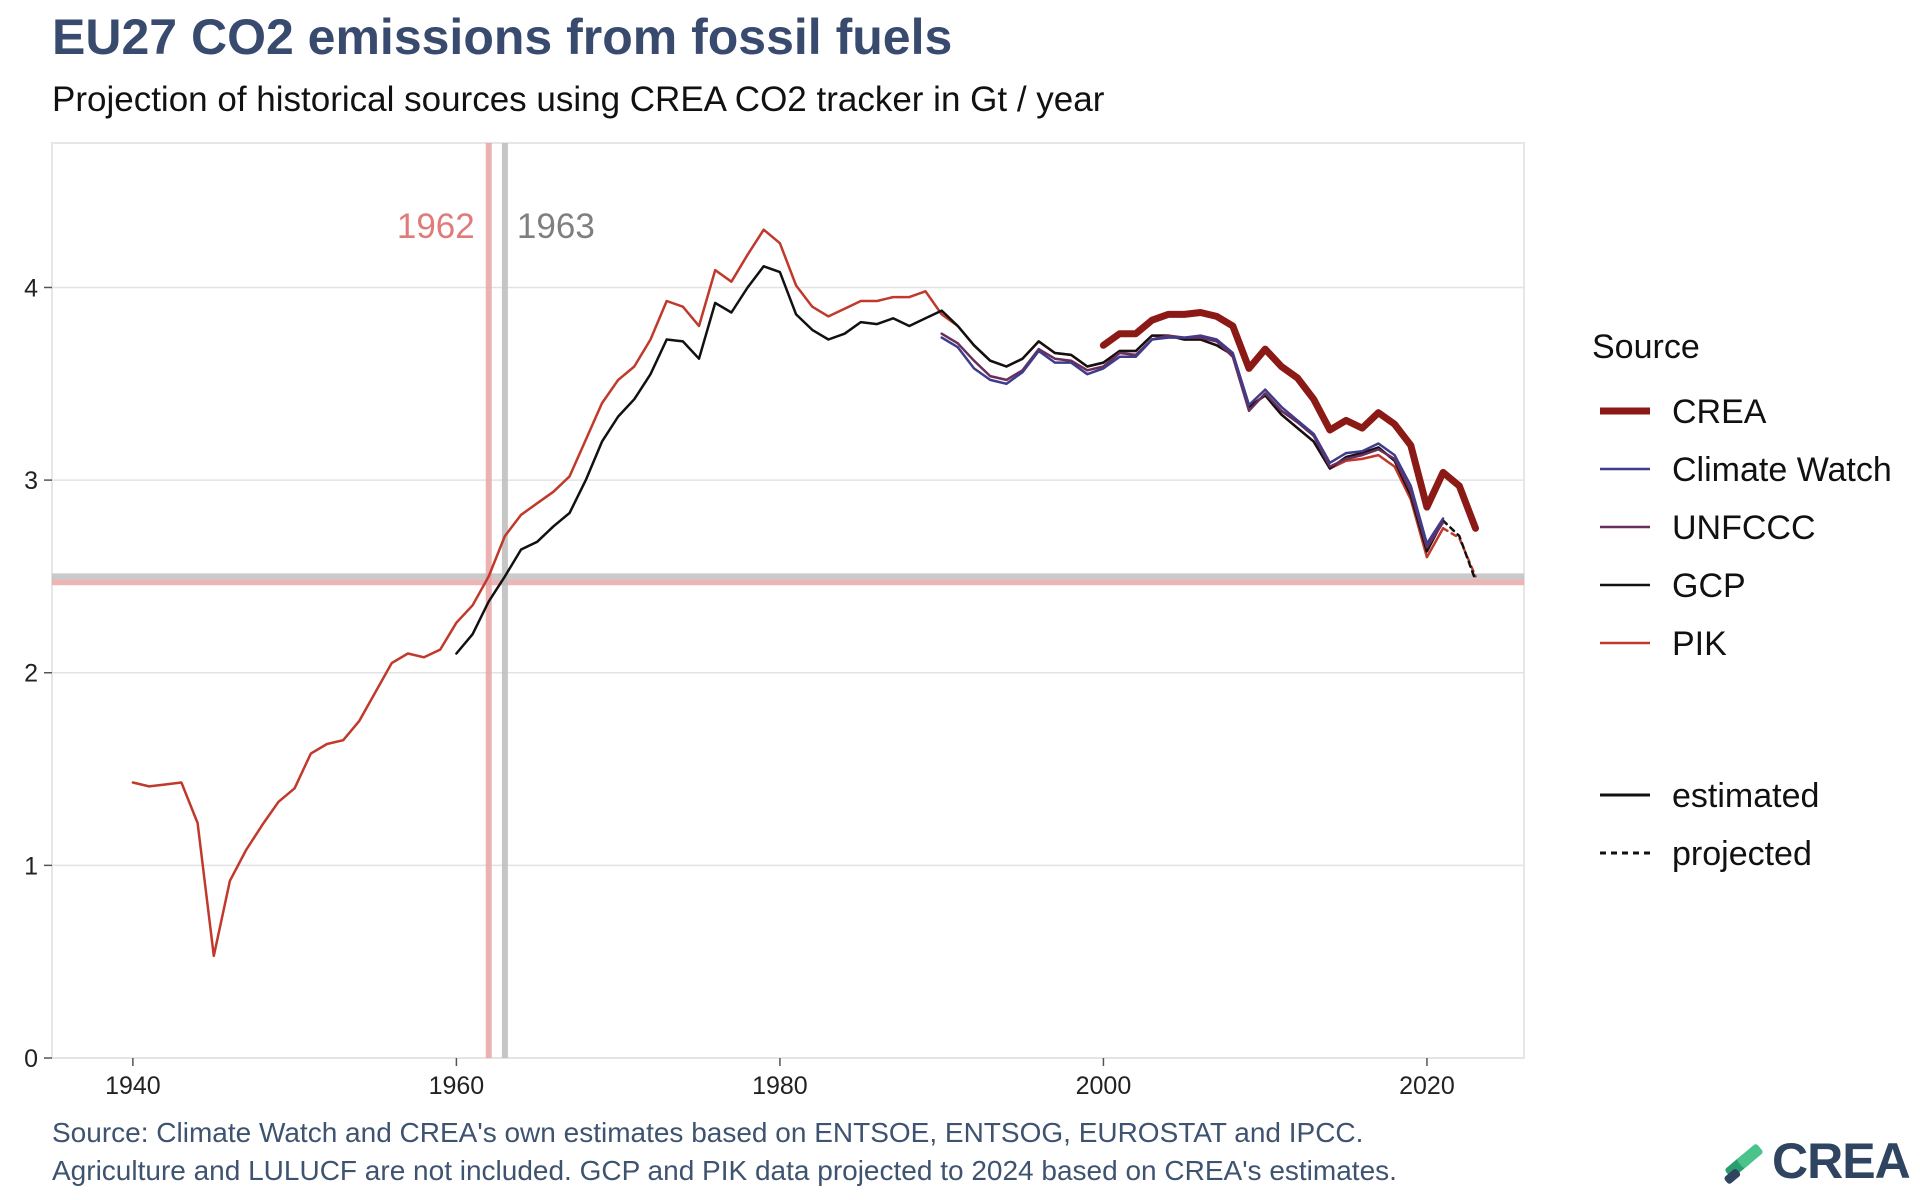 The image size is (1920, 1200). I want to click on series-line-climate-watch, so click(1192, 439).